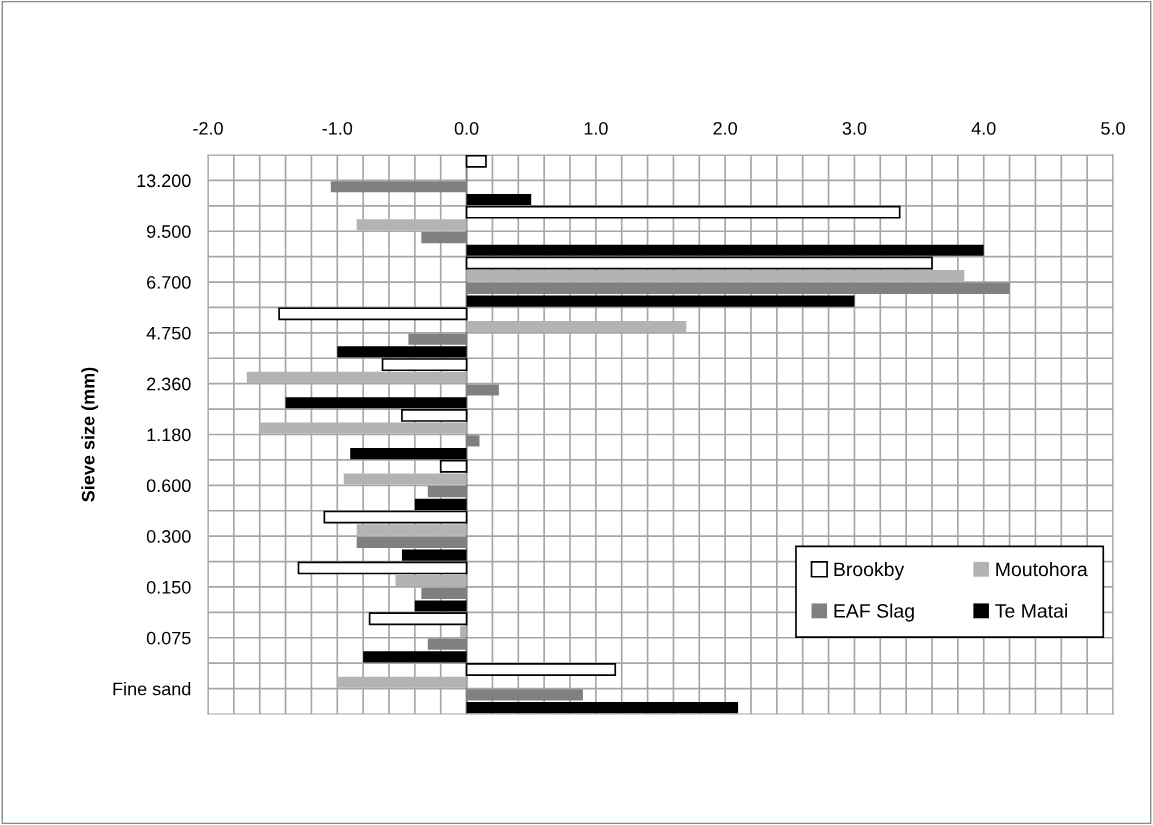 Image resolution: width=1153 pixels, height=825 pixels. Describe the element at coordinates (169, 435) in the screenshot. I see `y-tick-label: 1.180` at that location.